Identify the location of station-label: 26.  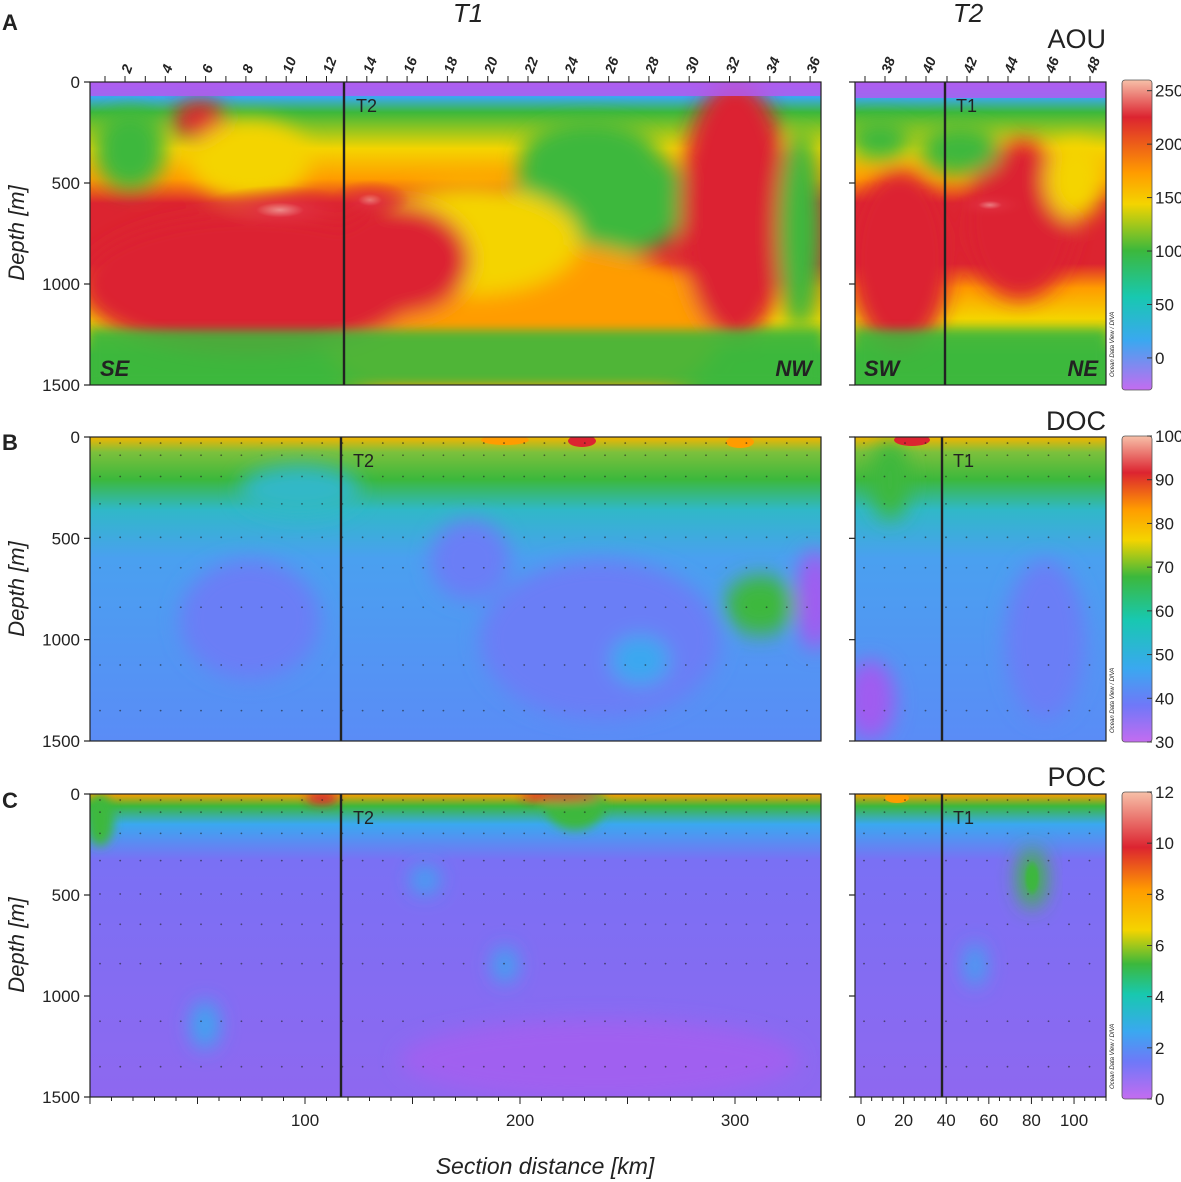
(611, 65).